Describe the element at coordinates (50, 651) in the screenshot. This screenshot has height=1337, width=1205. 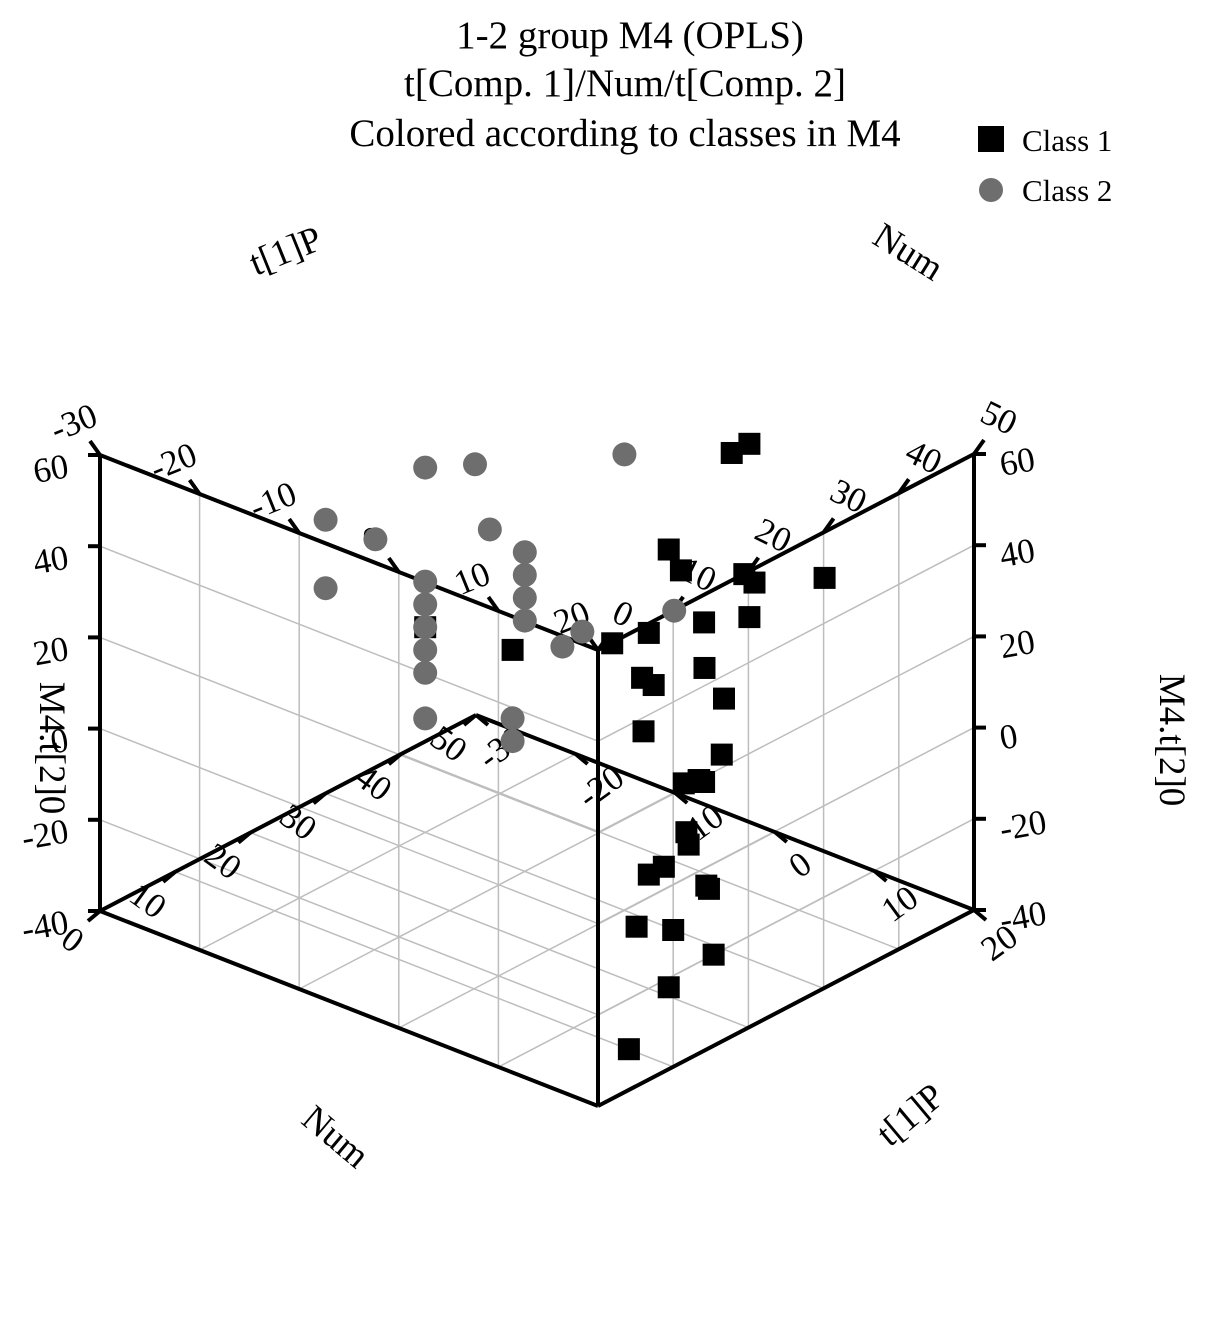
I see `m4t2-tick-label-left: 20` at that location.